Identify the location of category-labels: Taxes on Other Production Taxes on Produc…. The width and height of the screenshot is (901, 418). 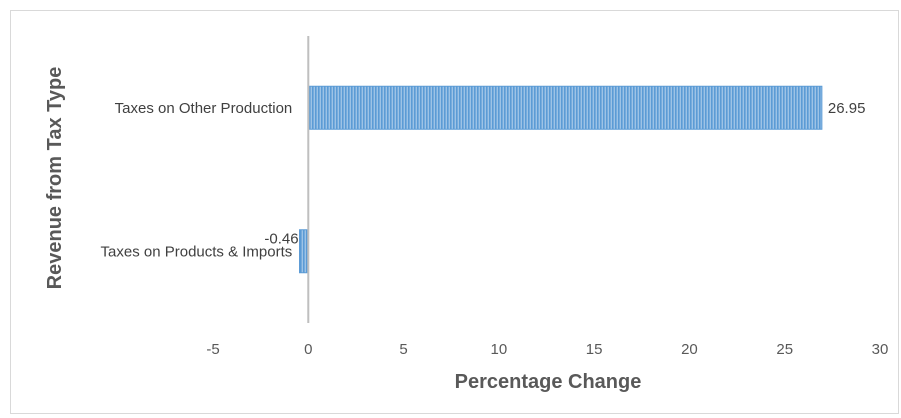
(197, 180).